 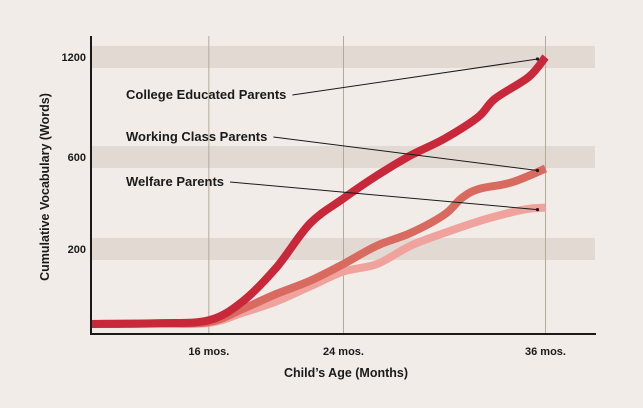 I want to click on y-tick-1200: 1200, so click(x=74, y=58).